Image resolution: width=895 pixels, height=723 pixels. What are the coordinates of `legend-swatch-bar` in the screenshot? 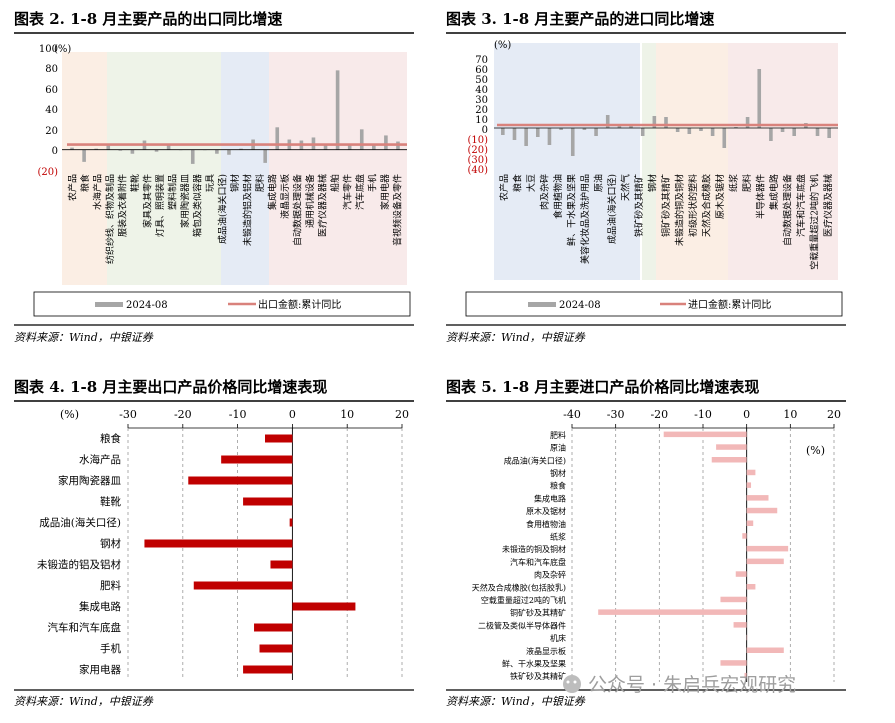 It's located at (542, 304).